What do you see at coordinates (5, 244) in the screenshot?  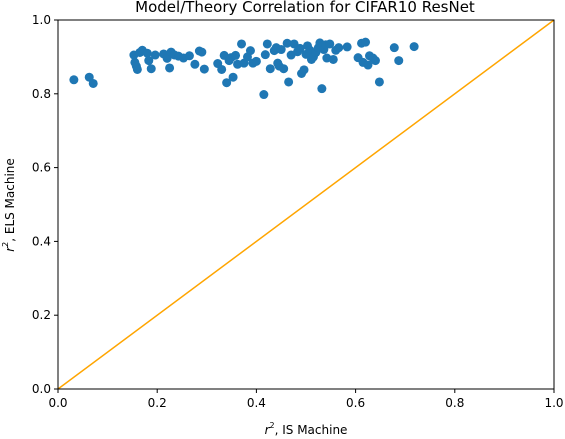 I see `y-axis-label-sup: 2` at bounding box center [5, 244].